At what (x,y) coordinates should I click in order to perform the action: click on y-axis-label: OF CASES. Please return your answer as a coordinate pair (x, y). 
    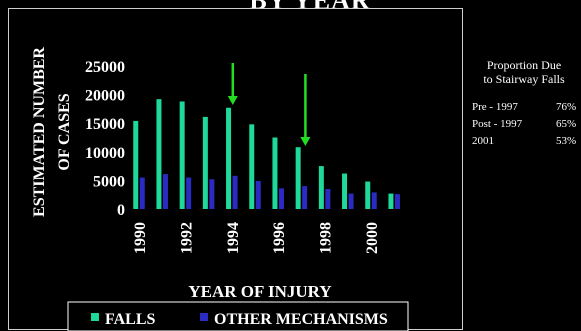
    Looking at the image, I should click on (64, 131).